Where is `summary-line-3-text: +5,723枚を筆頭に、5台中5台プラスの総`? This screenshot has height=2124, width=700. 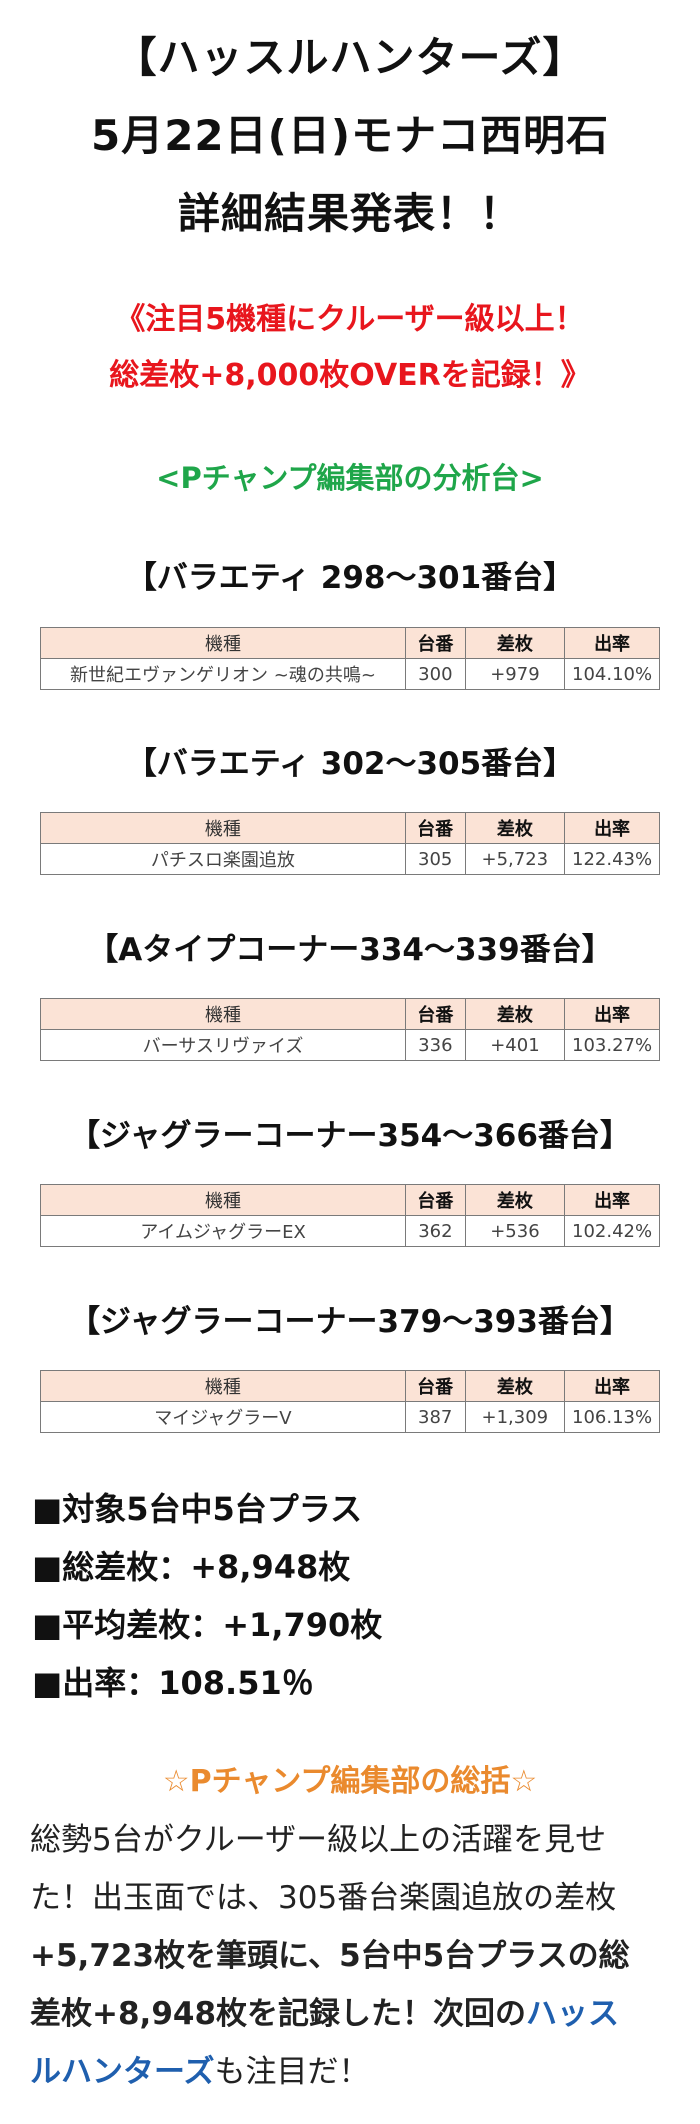 summary-line-3-text: +5,723枚を筆頭に、5台中5台プラスの総 is located at coordinates (330, 1956).